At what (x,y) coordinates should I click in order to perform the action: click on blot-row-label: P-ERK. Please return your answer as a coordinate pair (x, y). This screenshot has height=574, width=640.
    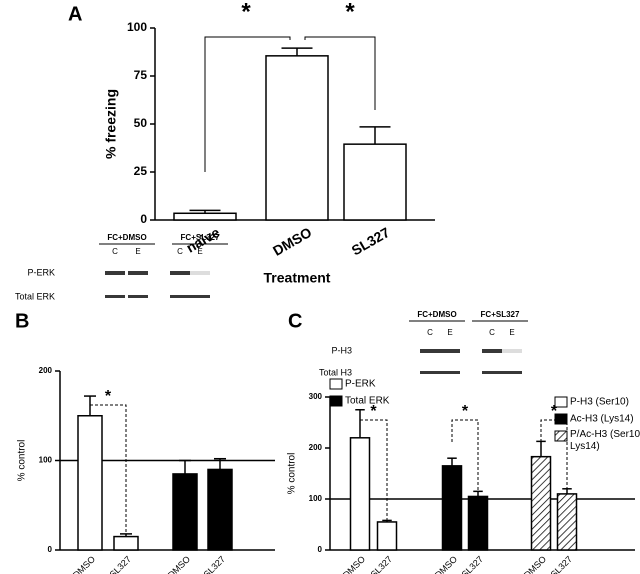
    Looking at the image, I should click on (41, 272).